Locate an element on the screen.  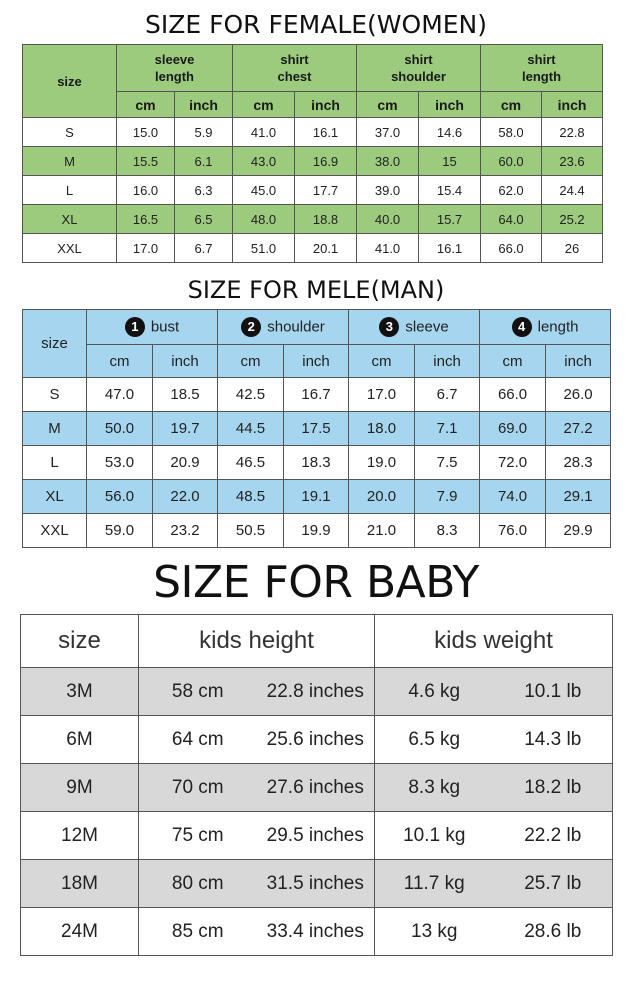
value-cell: 22.0 is located at coordinates (185, 496).